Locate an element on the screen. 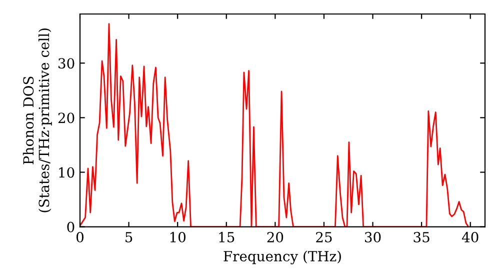 The image size is (500, 280). x-tick-label: 5 is located at coordinates (129, 237).